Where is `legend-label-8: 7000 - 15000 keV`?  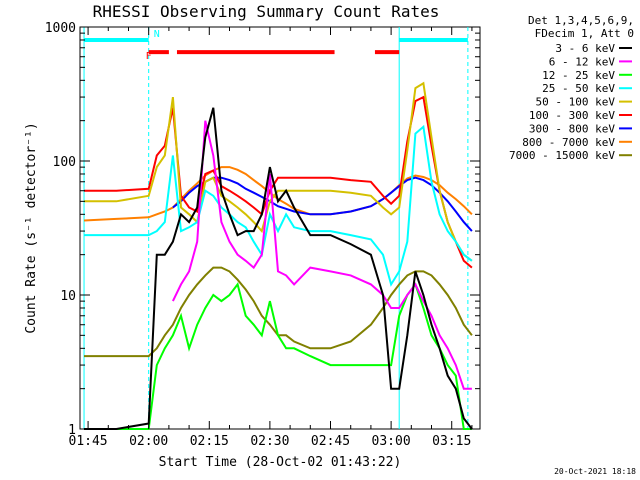
legend-label-8: 7000 - 15000 keV is located at coordinates (562, 155).